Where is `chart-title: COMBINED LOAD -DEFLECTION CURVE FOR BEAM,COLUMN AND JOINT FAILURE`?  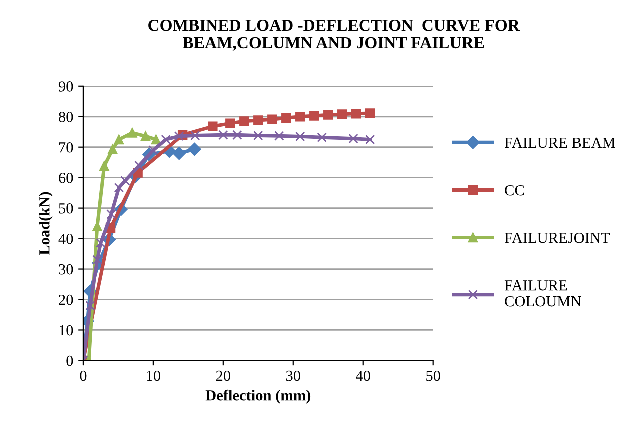 chart-title: COMBINED LOAD -DEFLECTION CURVE FOR BEAM,COLUMN AND JOINT FAILURE is located at coordinates (334, 36).